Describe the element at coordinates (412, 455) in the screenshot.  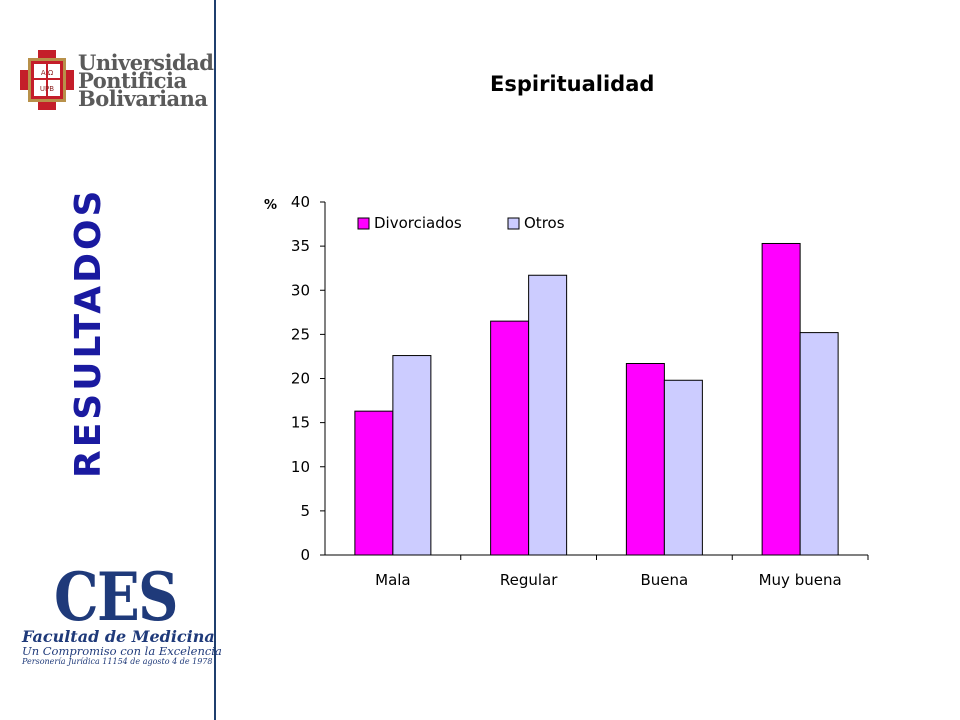
I see `bar-otros-mala` at that location.